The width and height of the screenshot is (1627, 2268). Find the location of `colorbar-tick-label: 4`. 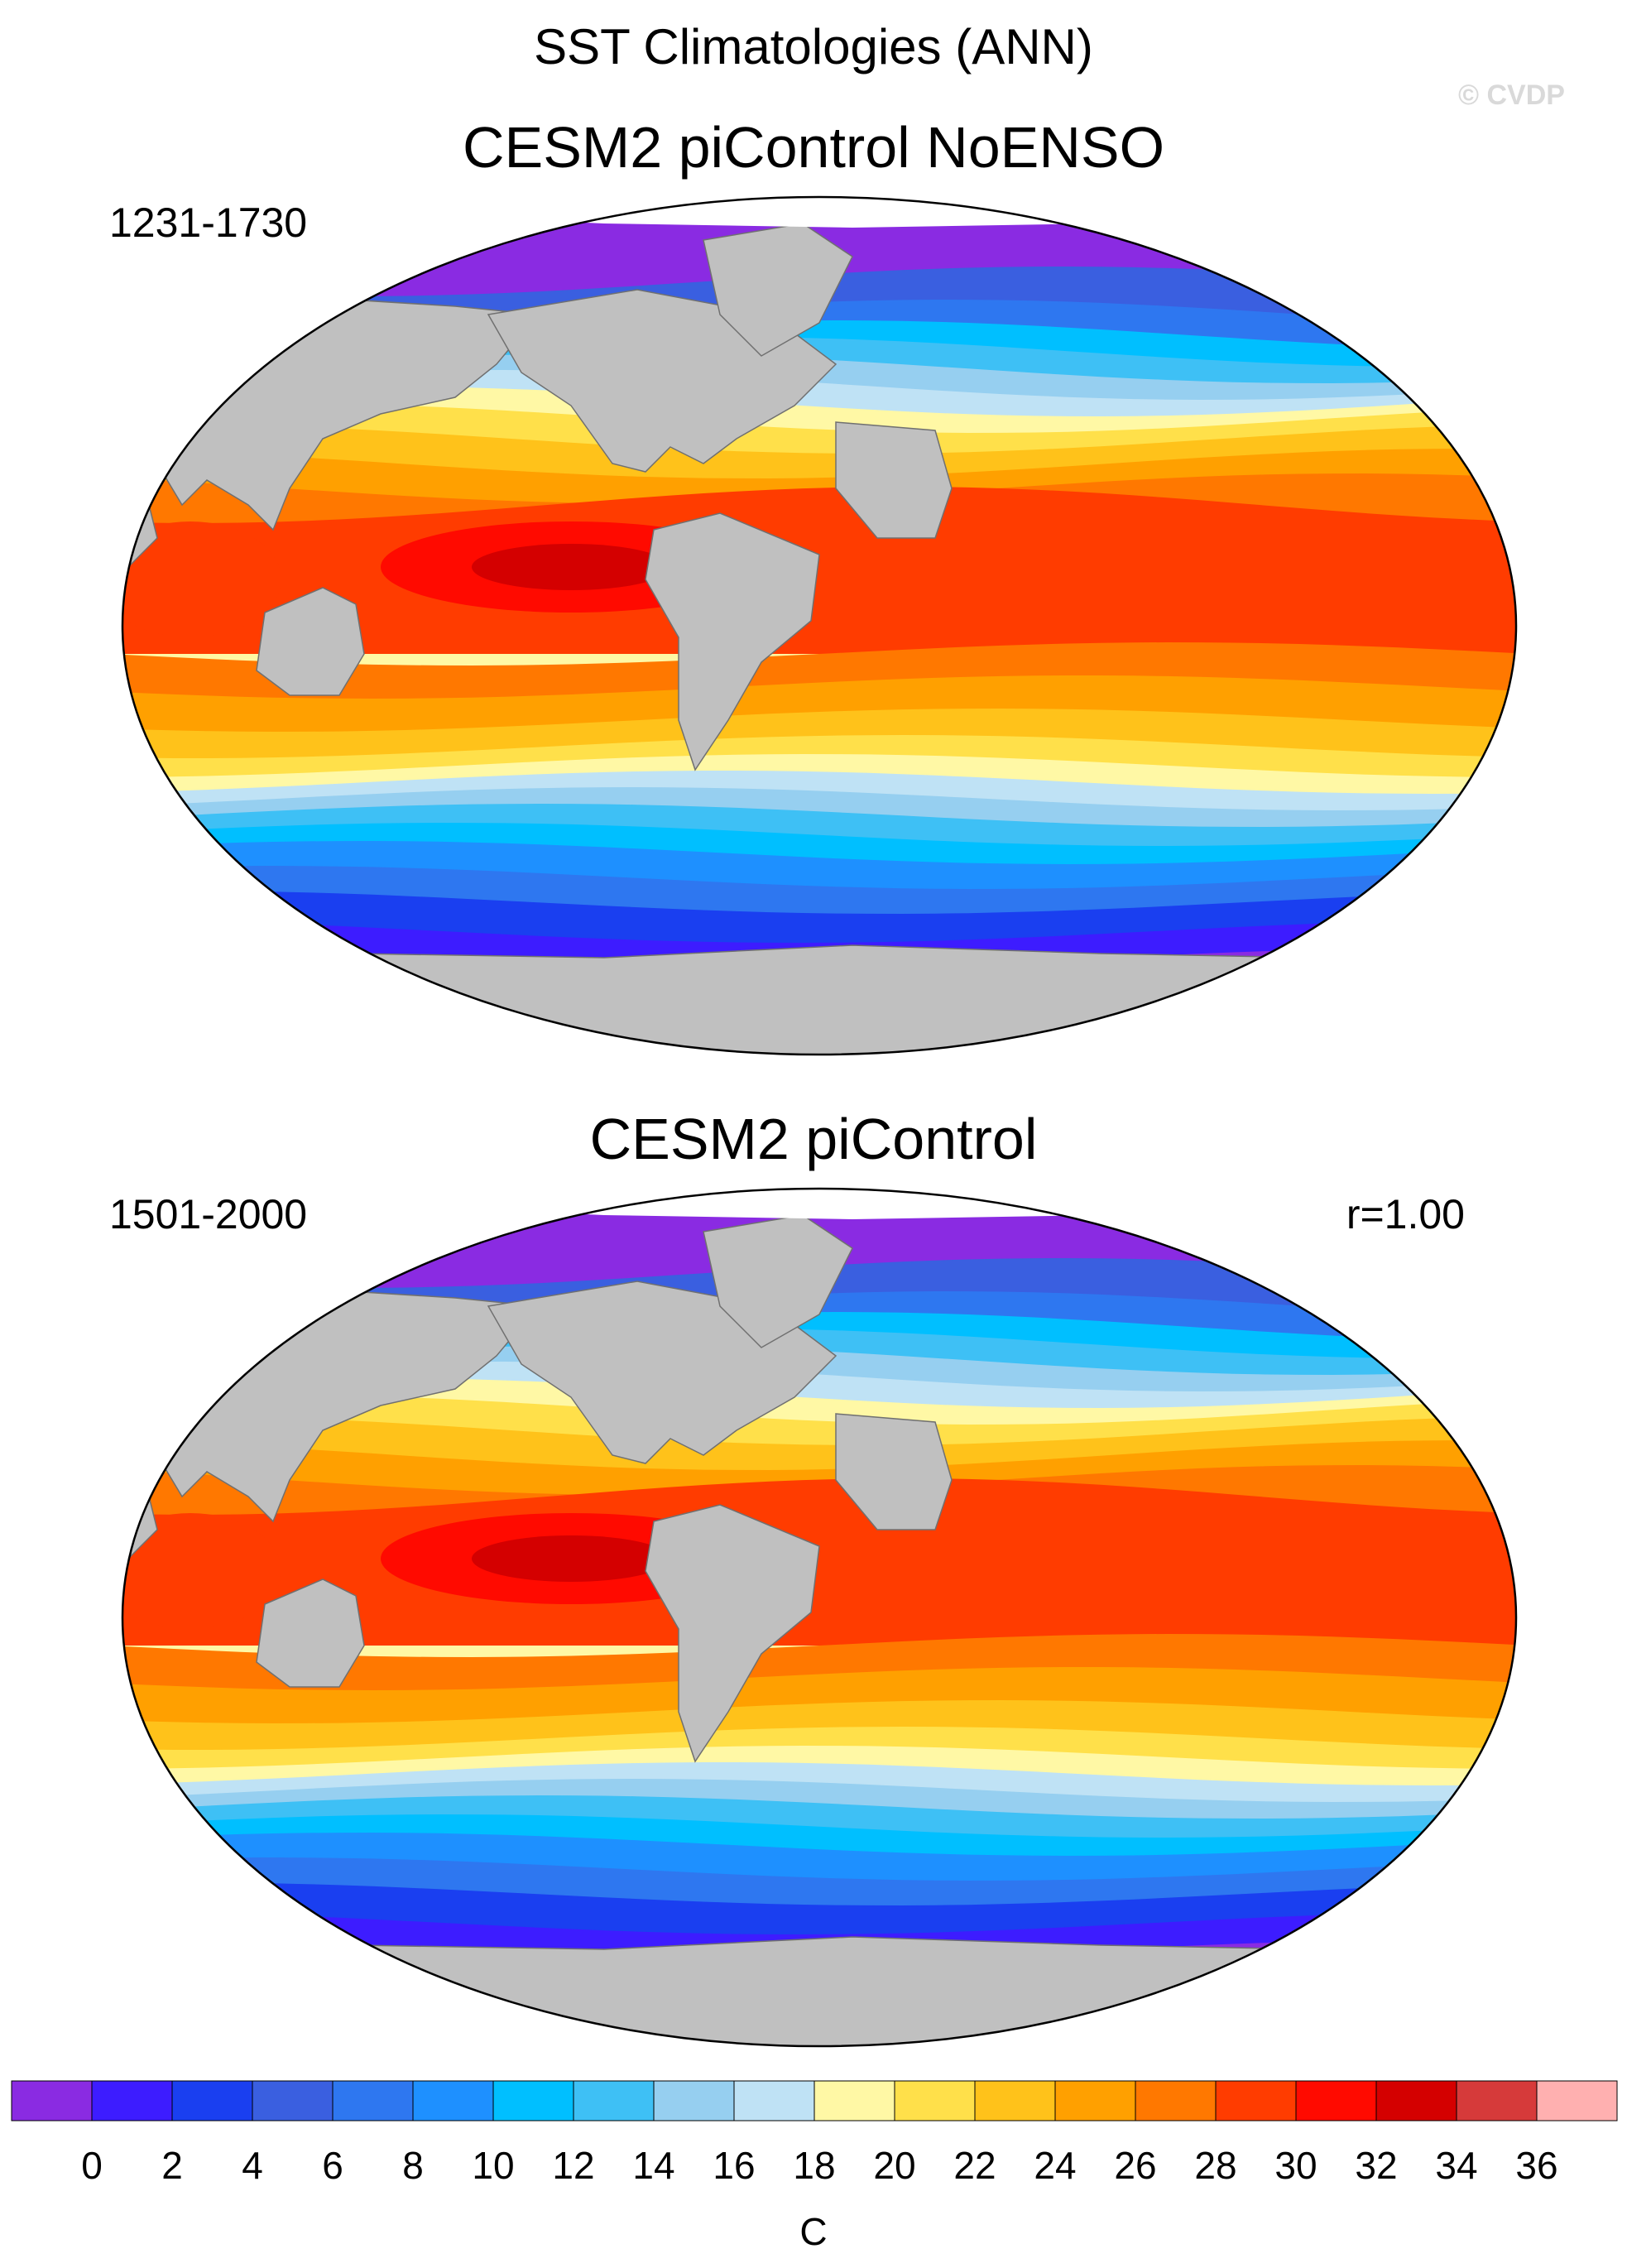

colorbar-tick-label: 4 is located at coordinates (252, 2165).